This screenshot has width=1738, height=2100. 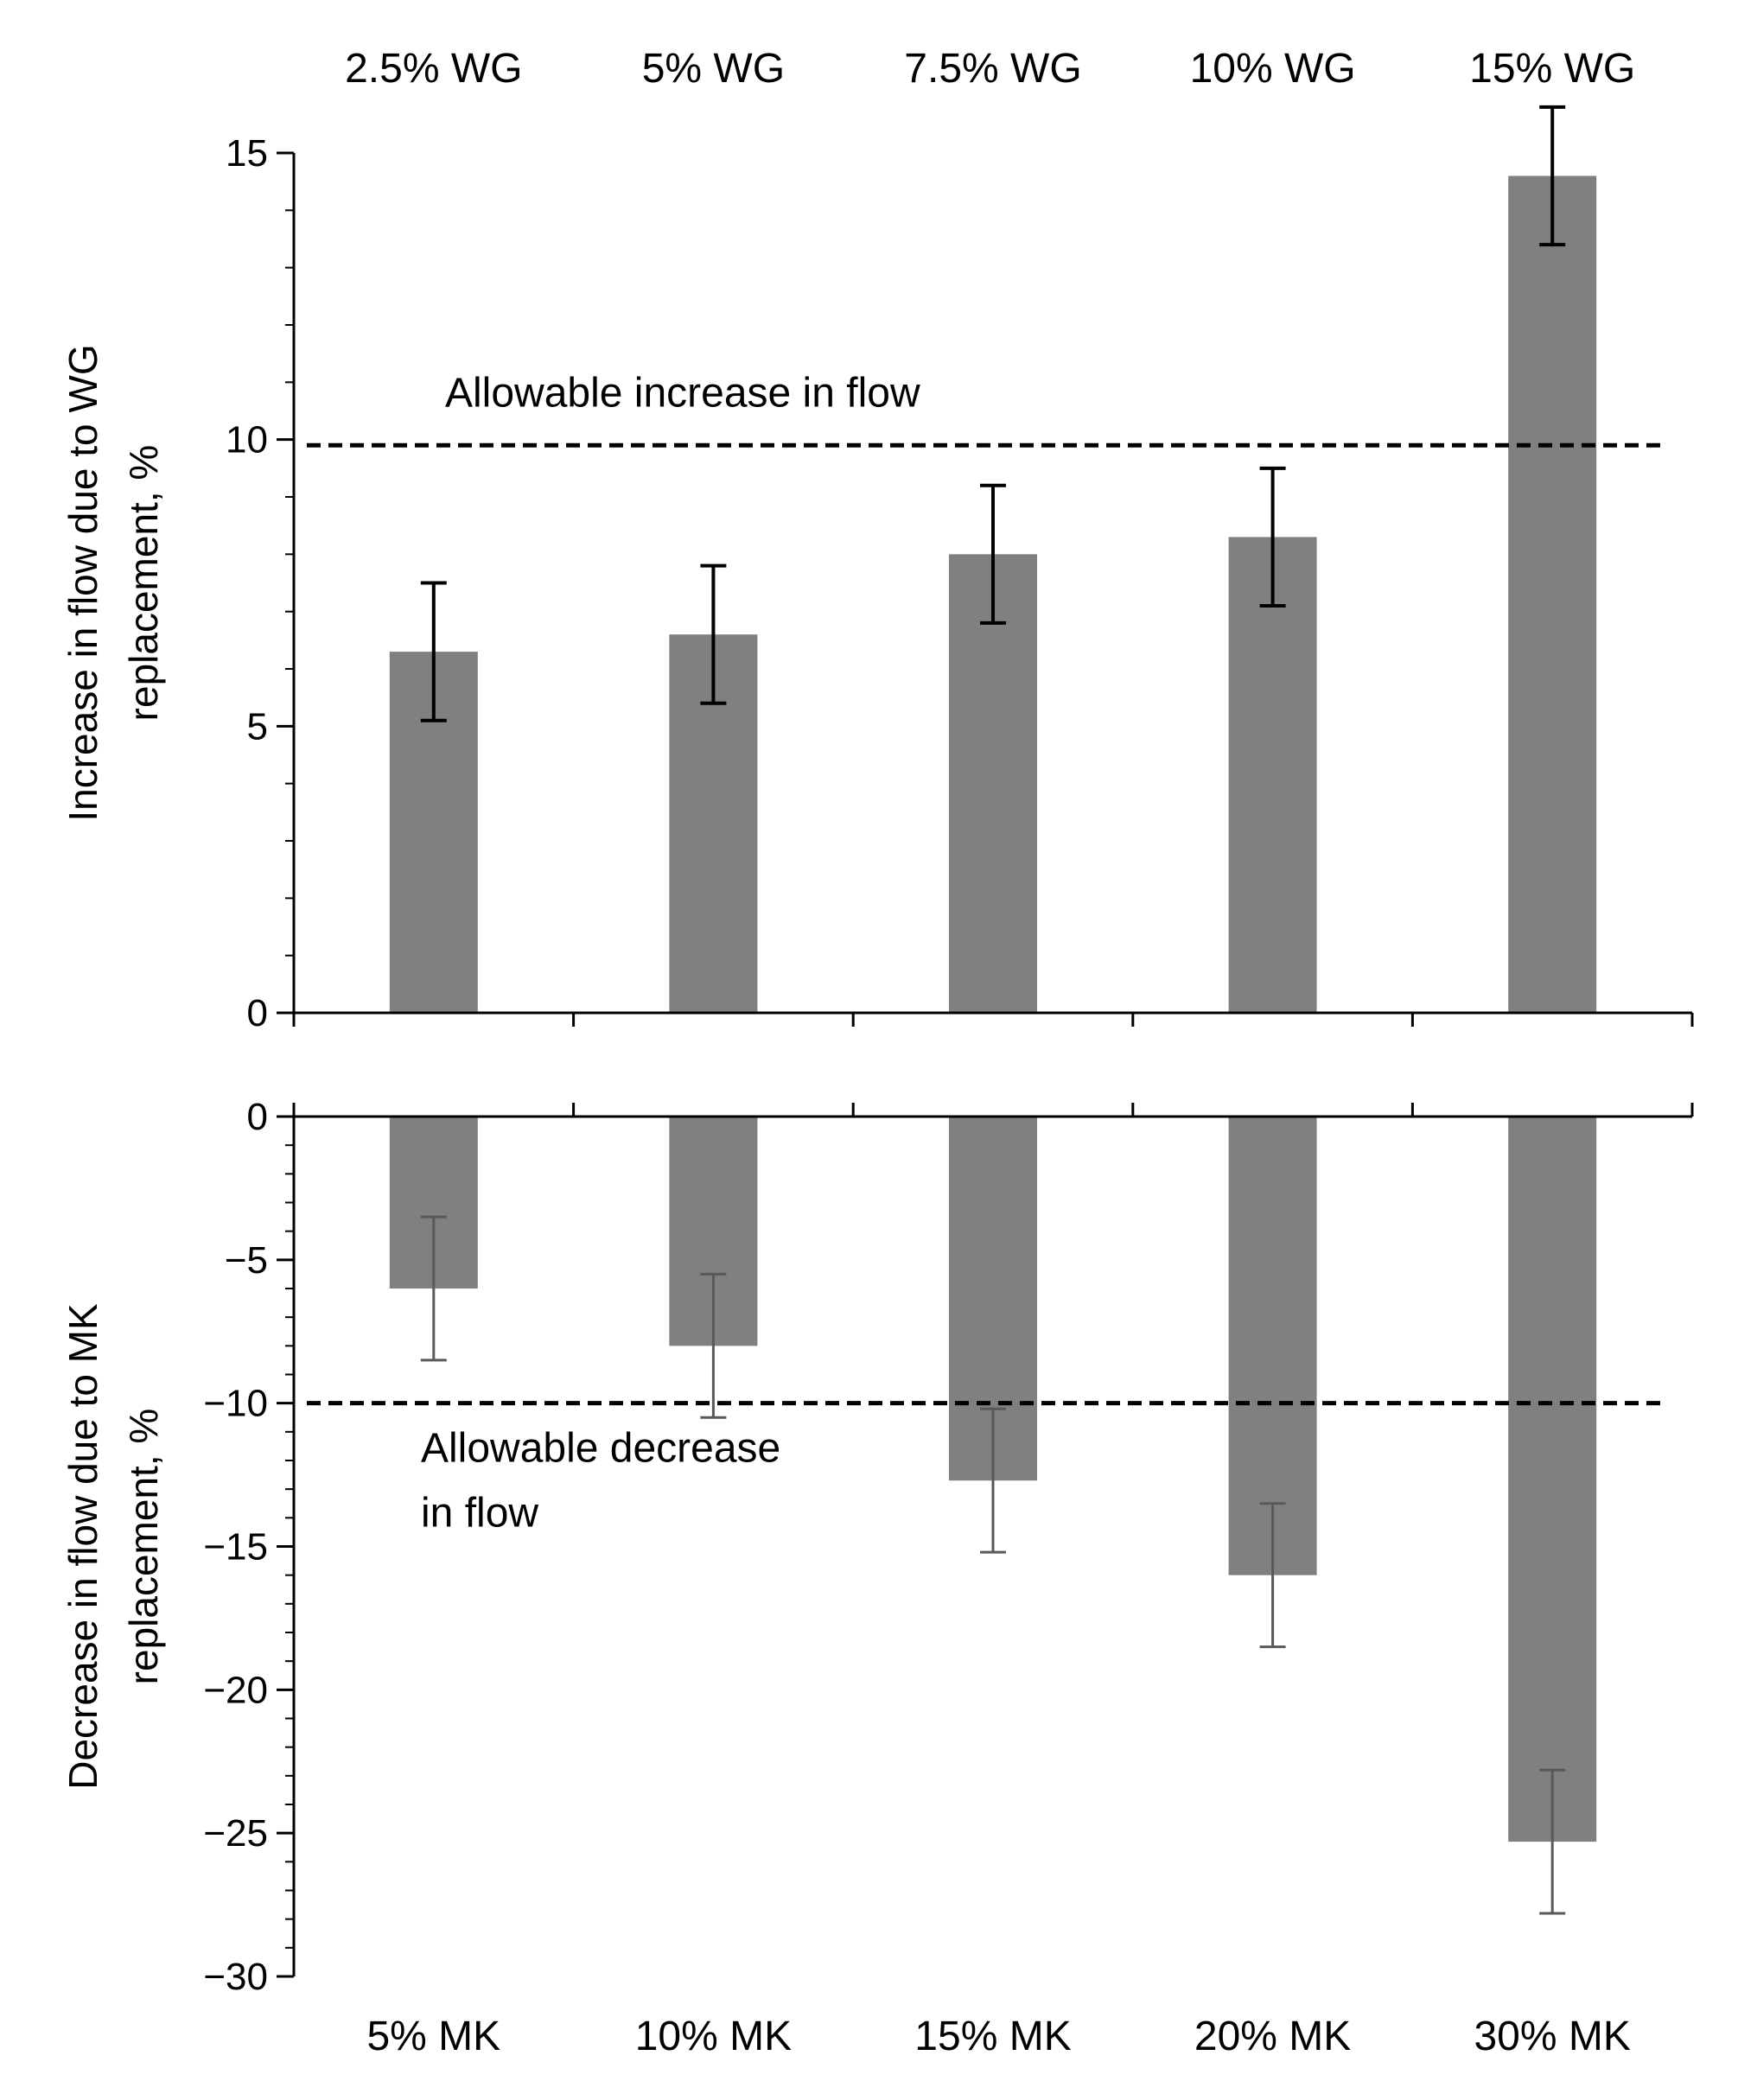 I want to click on reference-line-label: Allowable increase in flow, so click(x=682, y=393).